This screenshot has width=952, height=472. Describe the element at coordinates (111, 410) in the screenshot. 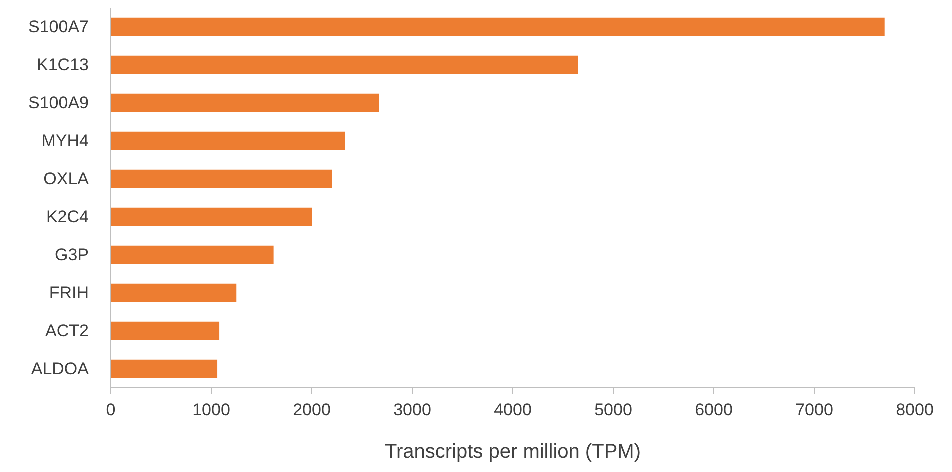

I see `x-tick-label: 0` at that location.